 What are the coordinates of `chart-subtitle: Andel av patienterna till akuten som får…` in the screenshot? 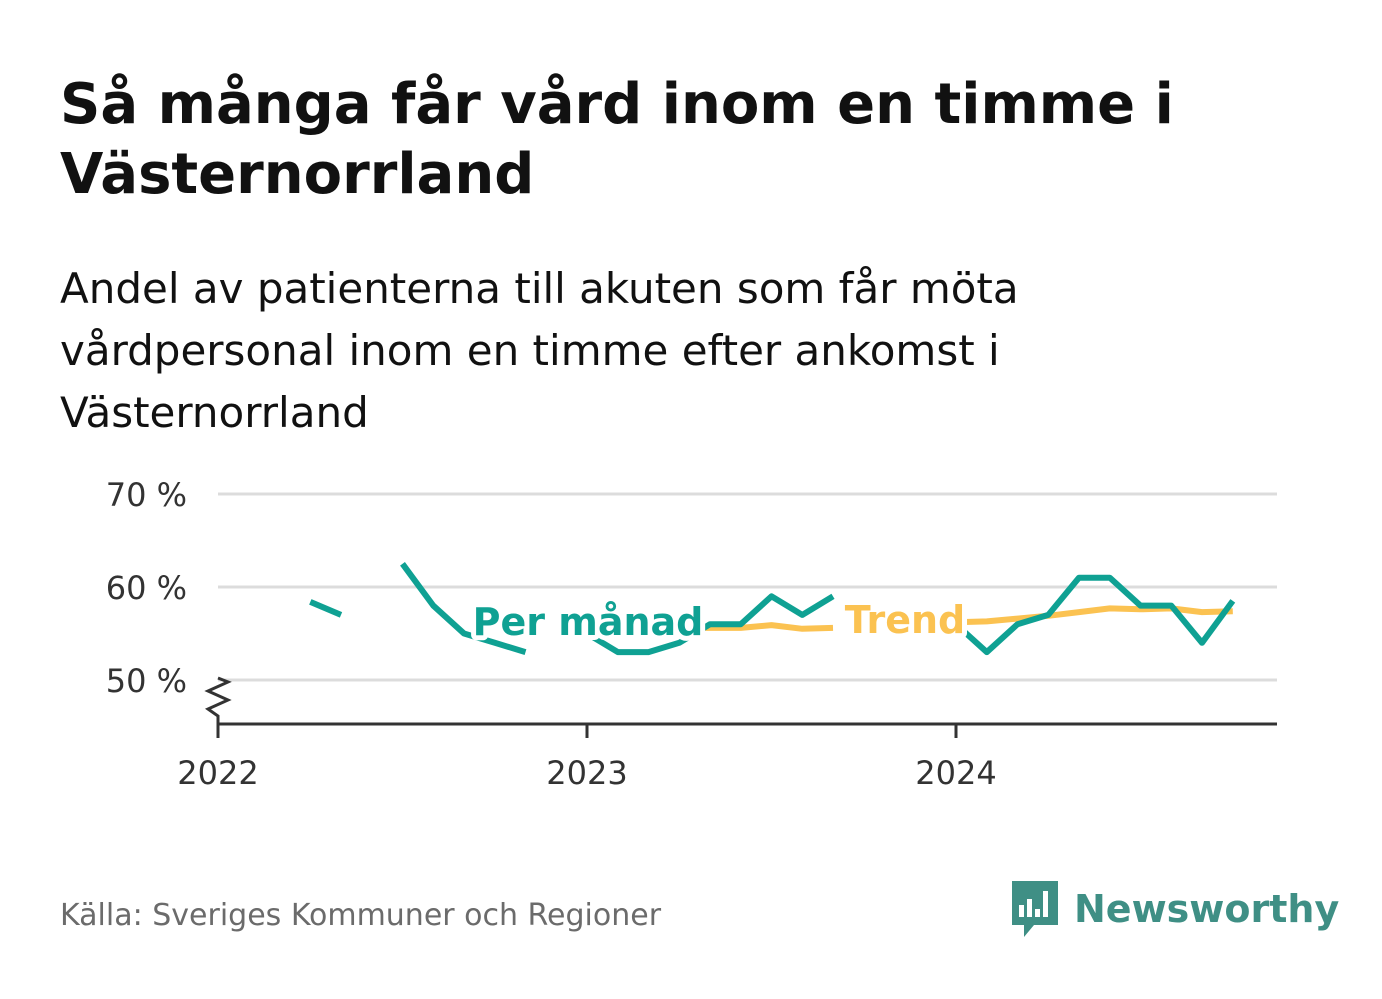 It's located at (539, 350).